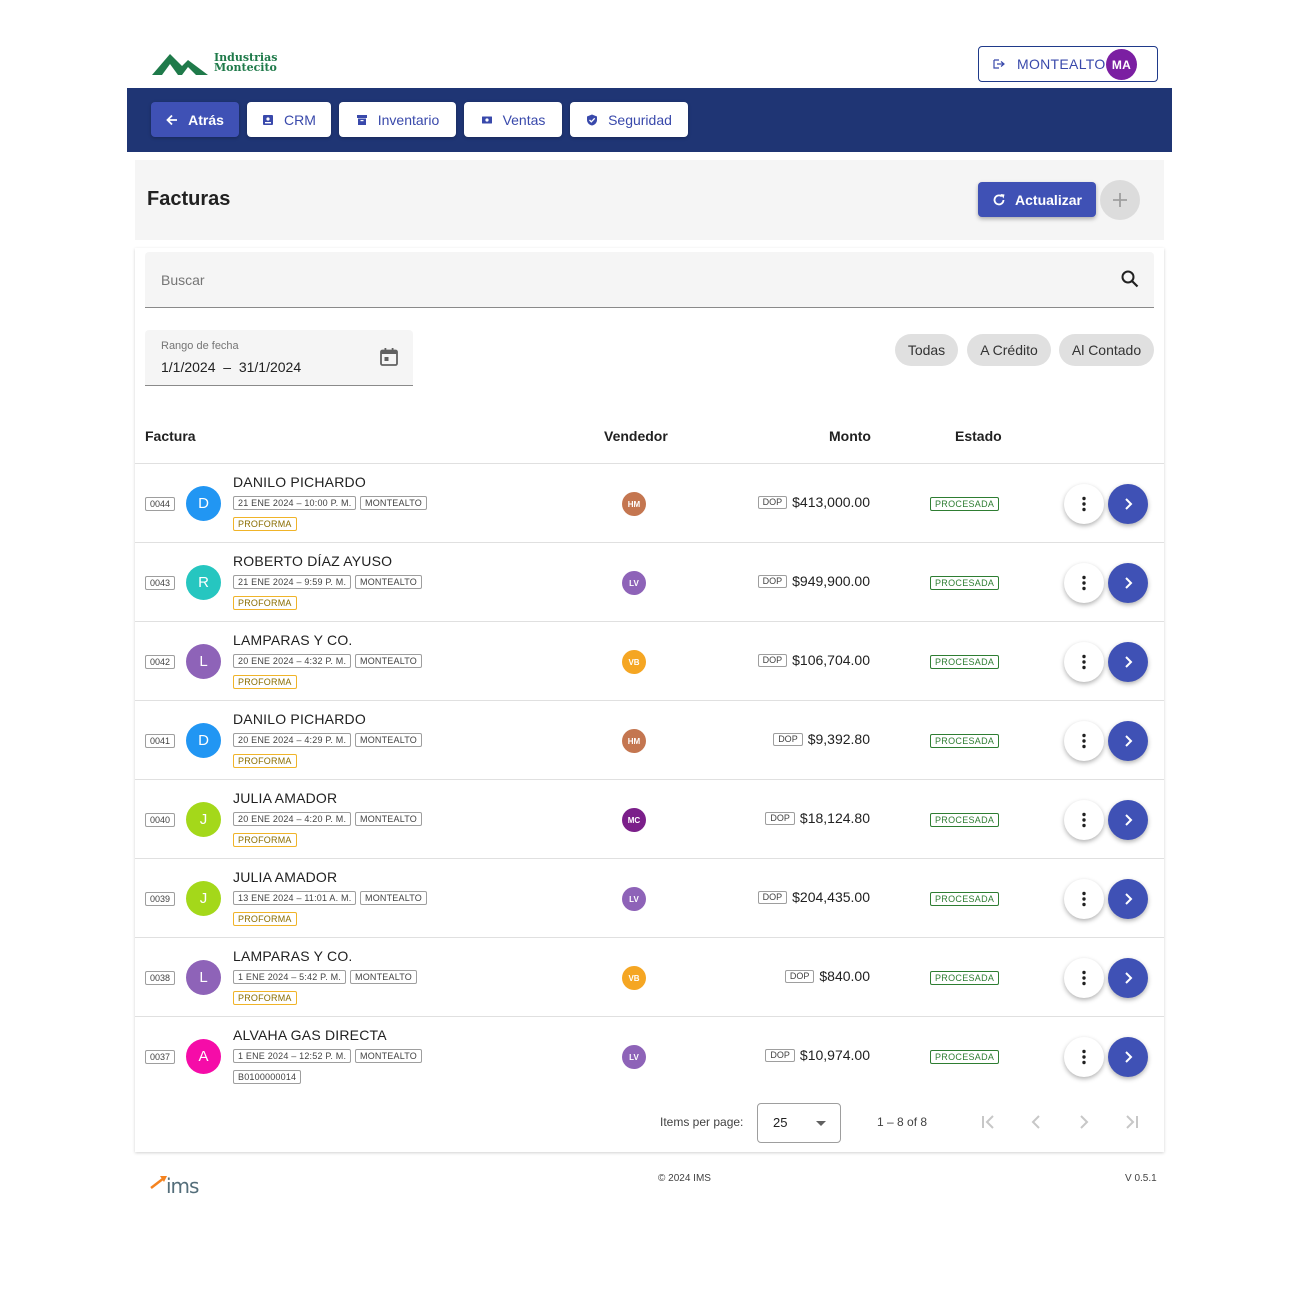 The width and height of the screenshot is (1300, 1300). What do you see at coordinates (1106, 350) in the screenshot?
I see `filter-contado-chip: Al Contado` at bounding box center [1106, 350].